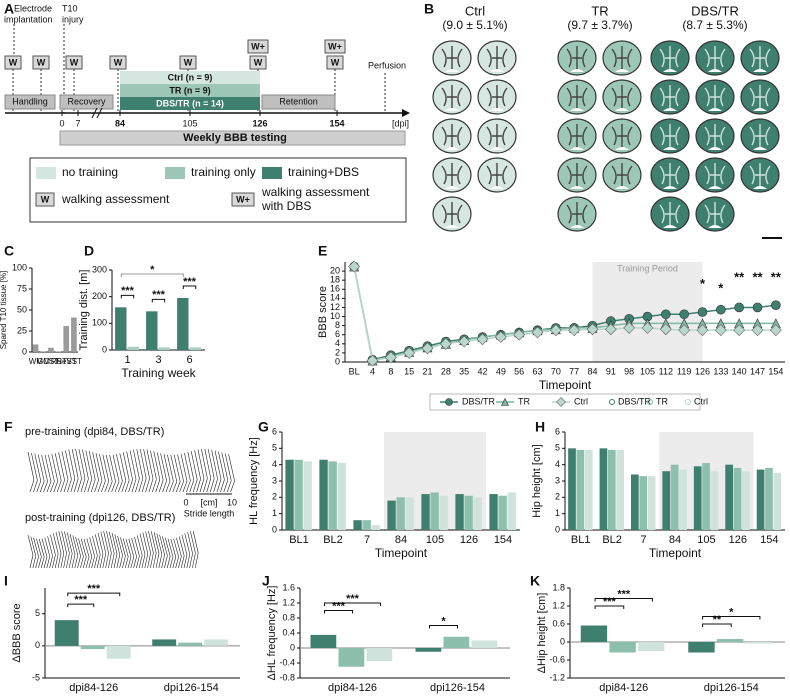 The image size is (790, 700). Describe the element at coordinates (612, 402) in the screenshot. I see `legend-dot` at that location.